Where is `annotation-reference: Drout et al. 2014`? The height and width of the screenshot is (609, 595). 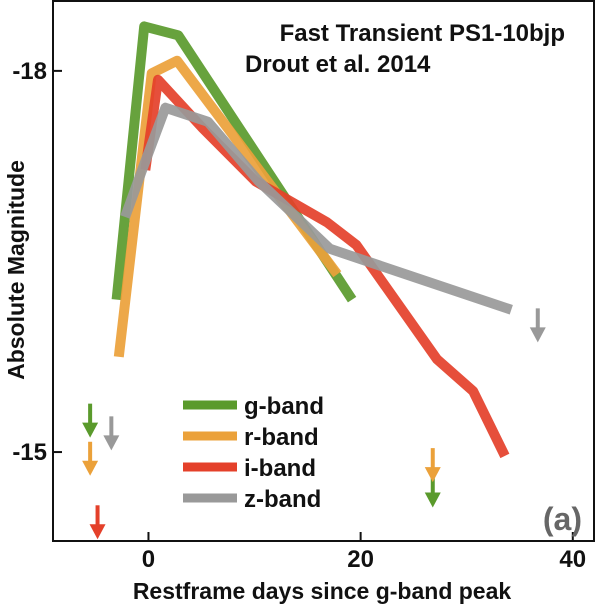
annotation-reference: Drout et al. 2014 is located at coordinates (338, 64).